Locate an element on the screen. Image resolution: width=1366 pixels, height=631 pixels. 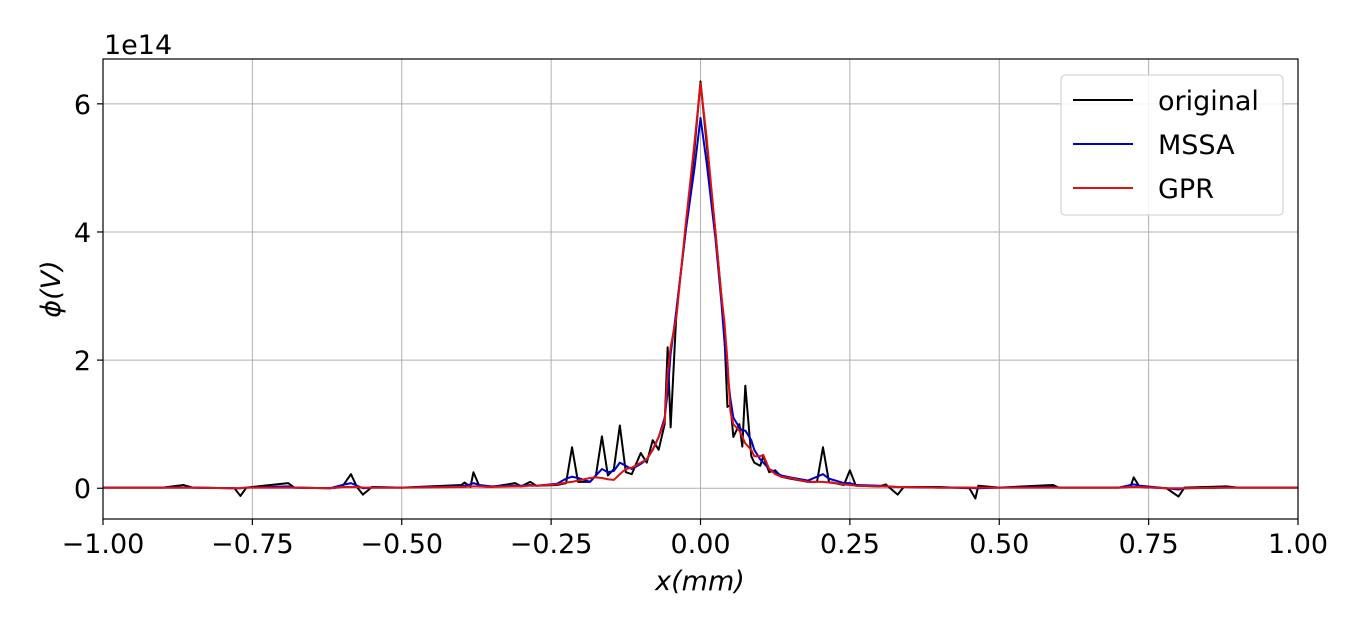
legend-label: GPR is located at coordinates (1186, 189).